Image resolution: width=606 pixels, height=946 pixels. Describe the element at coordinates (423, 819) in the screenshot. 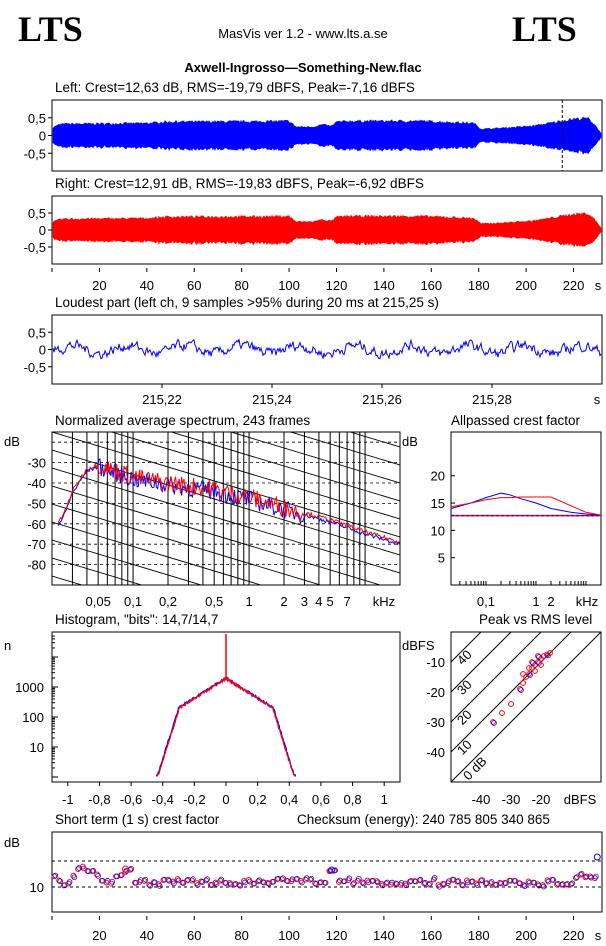

I see `checksum: Checksum (energy): 240 785 805 340 865` at that location.